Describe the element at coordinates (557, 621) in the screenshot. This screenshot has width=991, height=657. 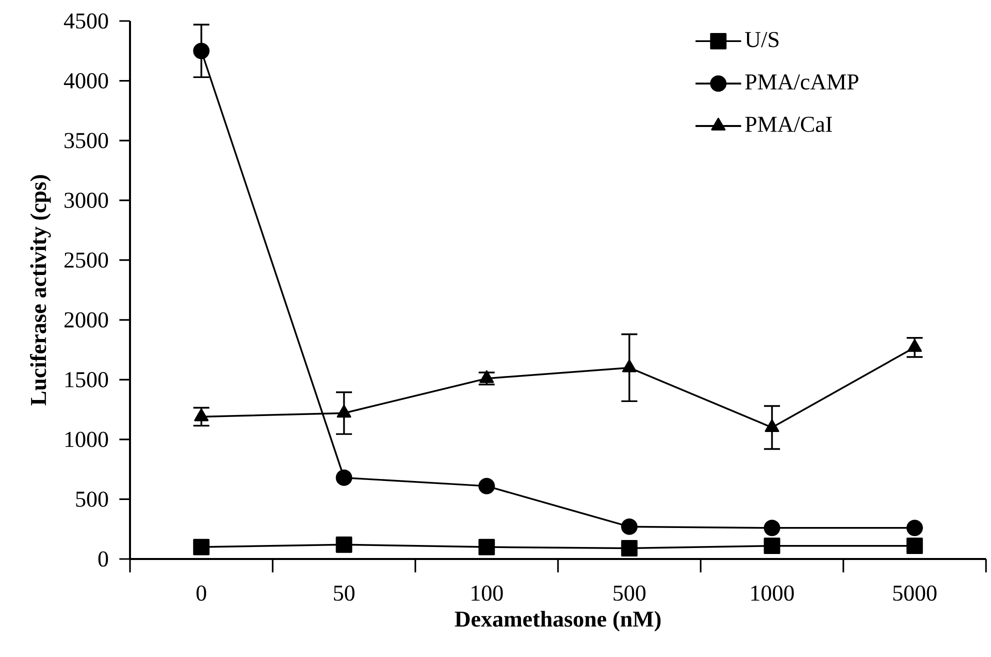
I see `x-axis-title: Dexamethasone (nM)` at that location.